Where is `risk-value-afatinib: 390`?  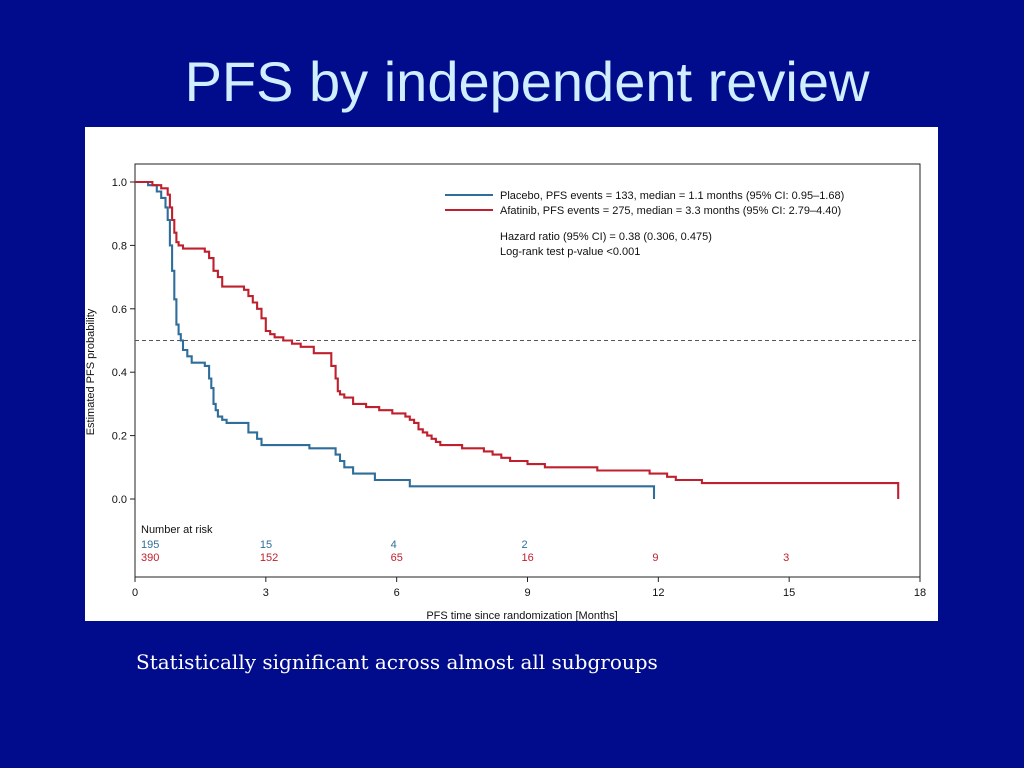
risk-value-afatinib: 390 is located at coordinates (150, 558).